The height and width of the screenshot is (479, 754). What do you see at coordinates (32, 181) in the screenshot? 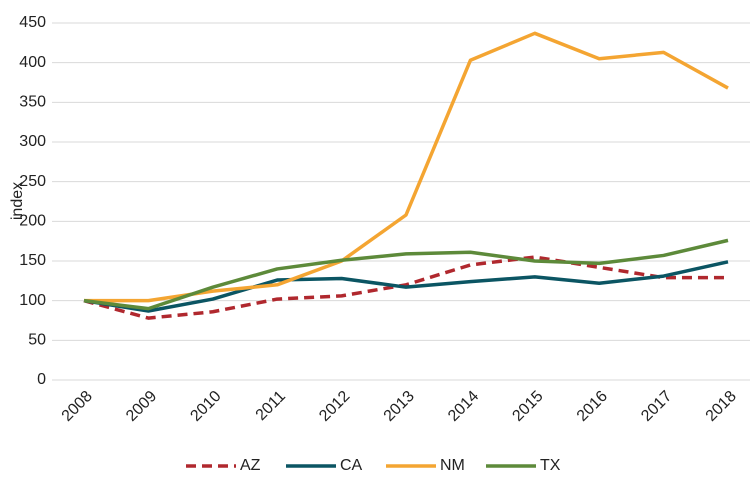
I see `y-tick-label: 250` at bounding box center [32, 181].